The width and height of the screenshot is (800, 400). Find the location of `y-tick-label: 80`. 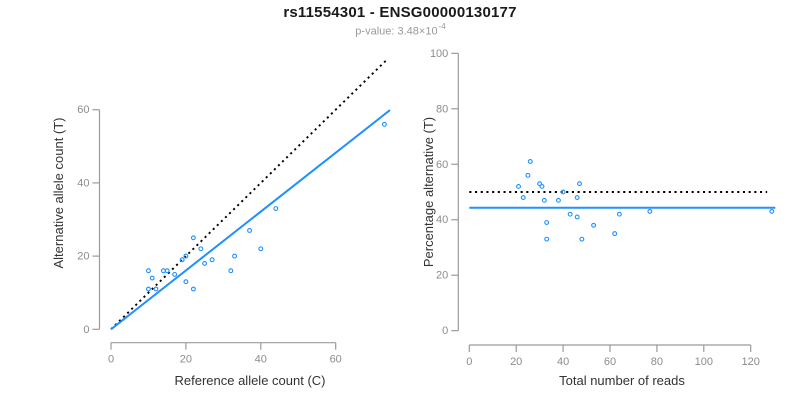

y-tick-label: 80 is located at coordinates (442, 109).